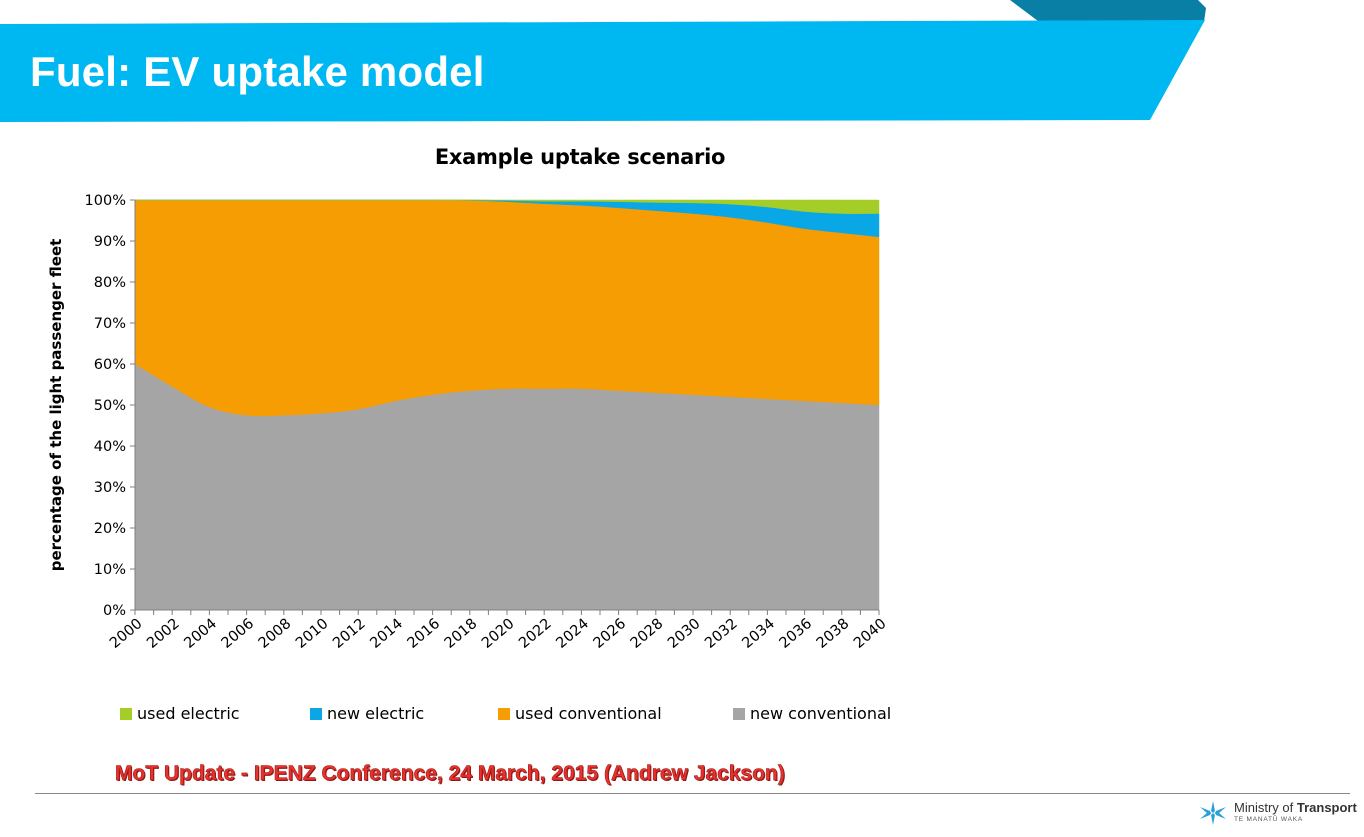 This screenshot has width=1364, height=837. I want to click on y-tick-label: 80%, so click(110, 283).